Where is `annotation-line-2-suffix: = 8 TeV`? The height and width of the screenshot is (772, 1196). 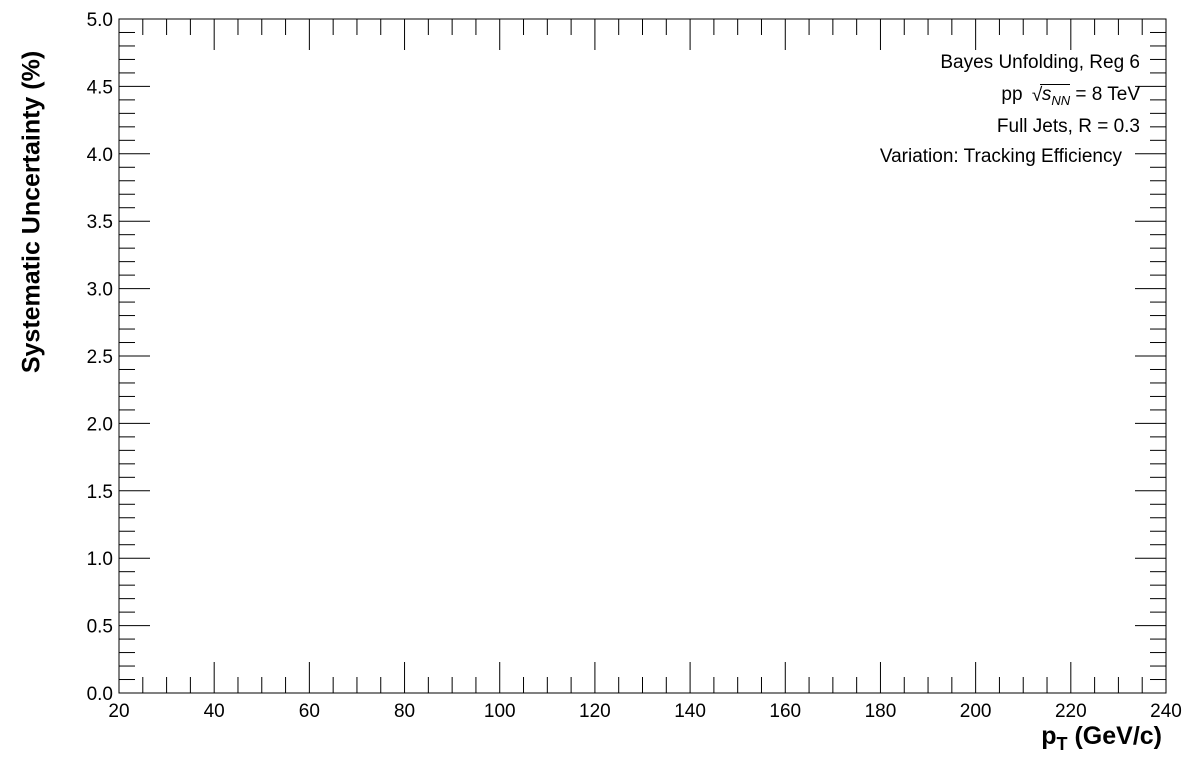 annotation-line-2-suffix: = 8 TeV is located at coordinates (1107, 94).